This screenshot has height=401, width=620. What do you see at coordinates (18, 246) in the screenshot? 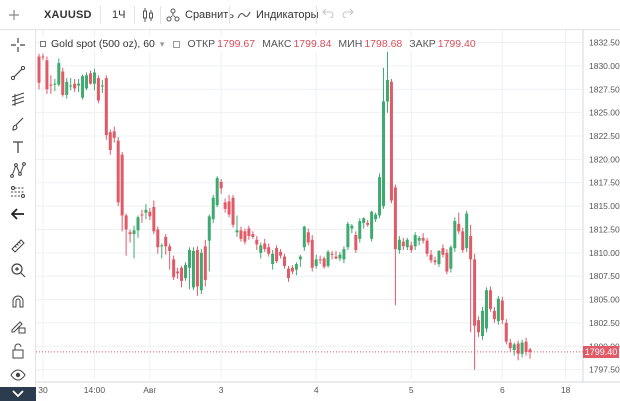
I see `ruler-tool` at bounding box center [18, 246].